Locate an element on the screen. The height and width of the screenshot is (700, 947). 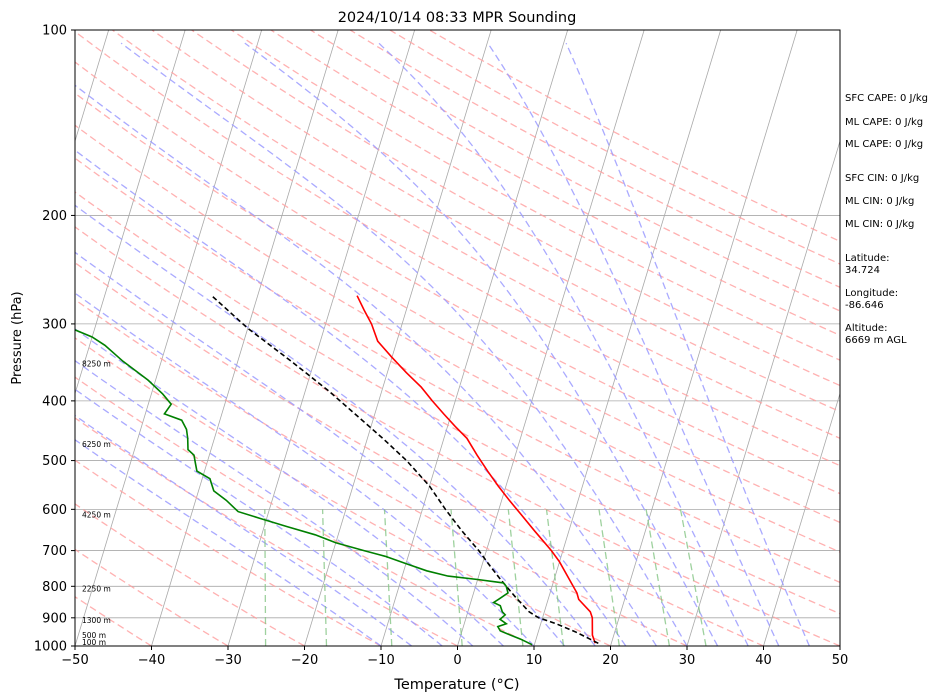
y-tick-label: 300 is located at coordinates (54, 324).